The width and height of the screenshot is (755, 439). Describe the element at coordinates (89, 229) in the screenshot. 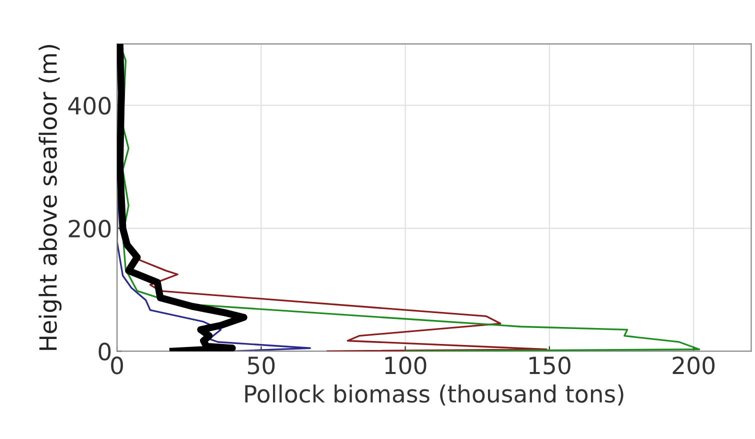

I see `y-tick-label: 200` at that location.